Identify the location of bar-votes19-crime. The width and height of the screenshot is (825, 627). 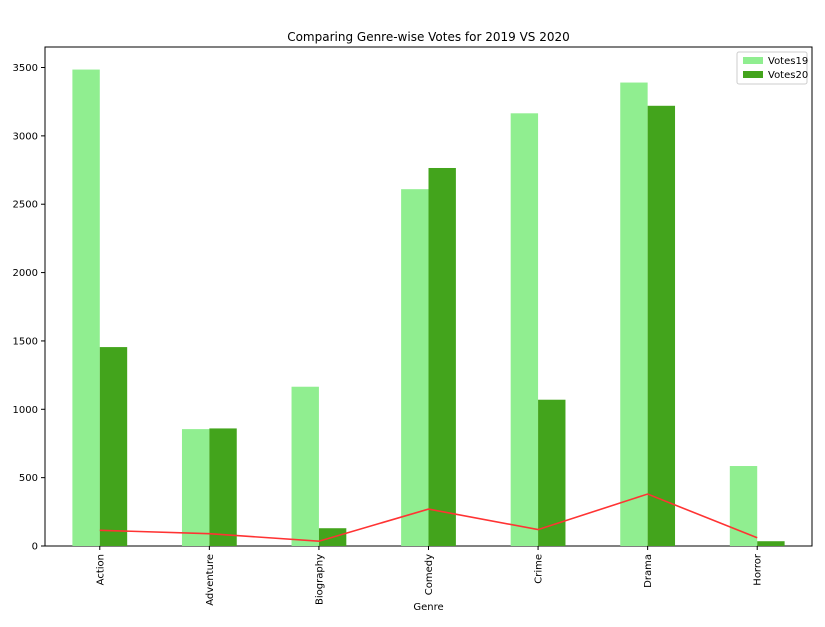
(524, 329).